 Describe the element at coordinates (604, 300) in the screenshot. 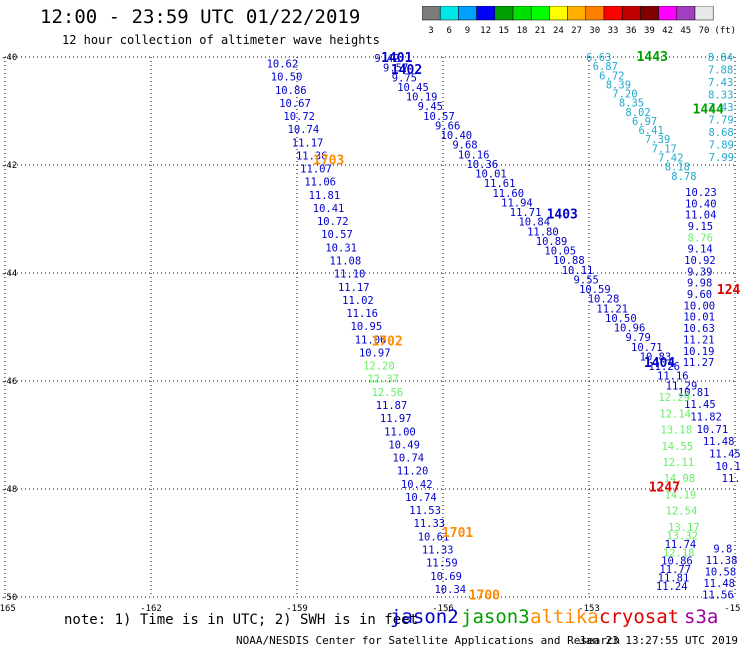

I see `wave-height-value: 10.28` at that location.